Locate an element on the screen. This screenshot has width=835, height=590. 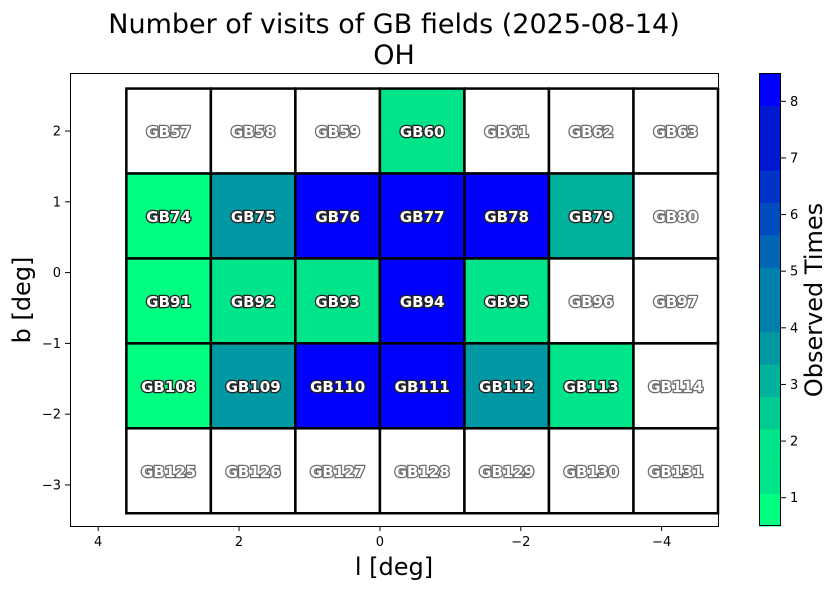
chart-subtitle: OH is located at coordinates (394, 55).